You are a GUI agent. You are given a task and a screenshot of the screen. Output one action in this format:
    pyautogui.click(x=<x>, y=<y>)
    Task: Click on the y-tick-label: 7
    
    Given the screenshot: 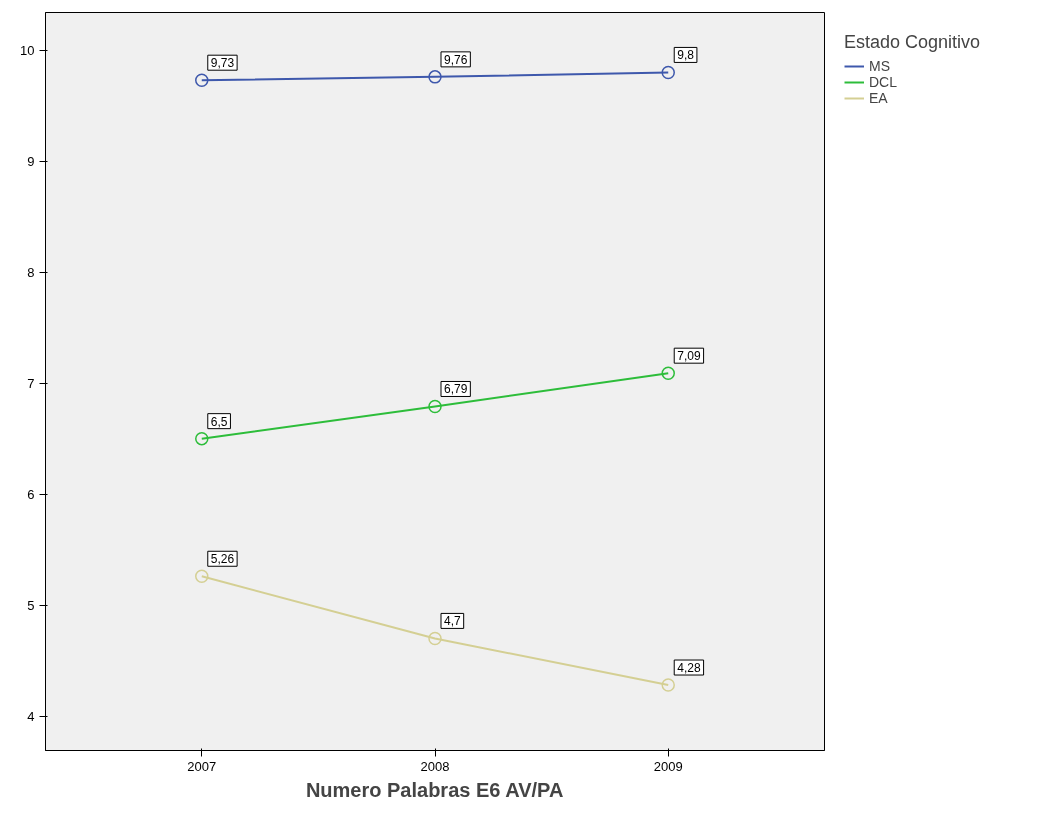 What is the action you would take?
    pyautogui.click(x=31, y=383)
    